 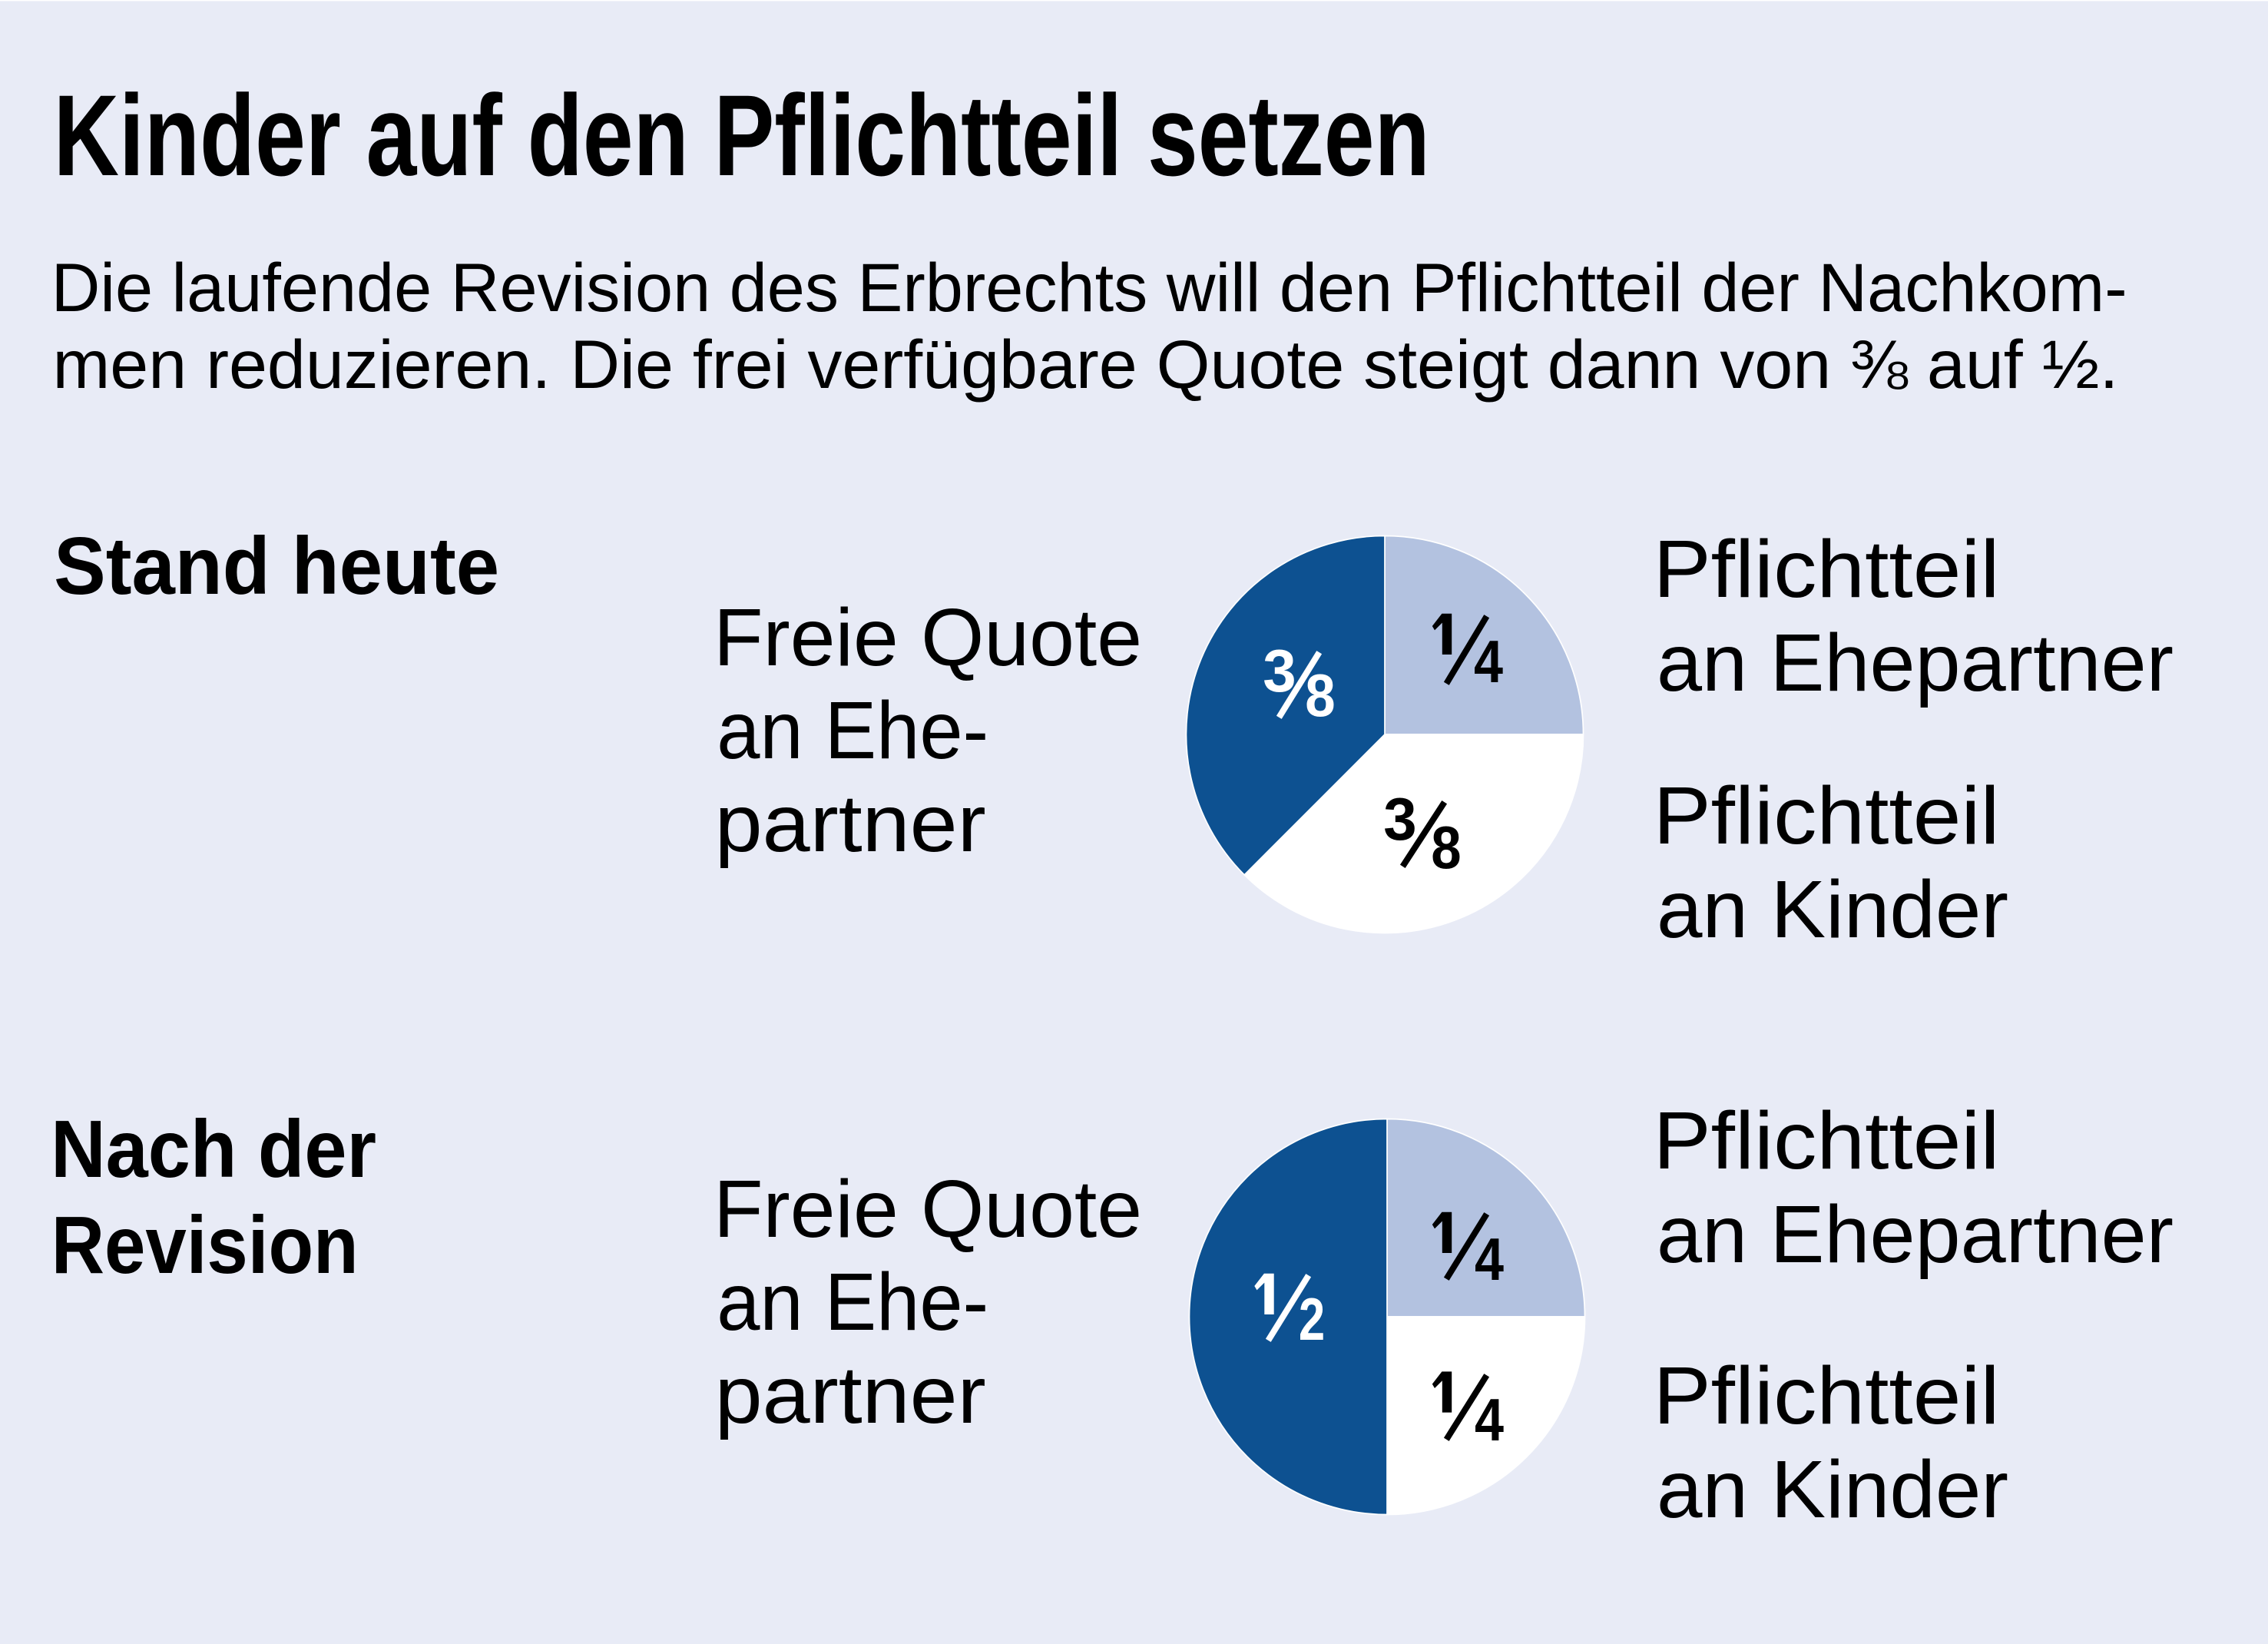 What do you see at coordinates (276, 567) in the screenshot?
I see `svg-text: Stand heute` at bounding box center [276, 567].